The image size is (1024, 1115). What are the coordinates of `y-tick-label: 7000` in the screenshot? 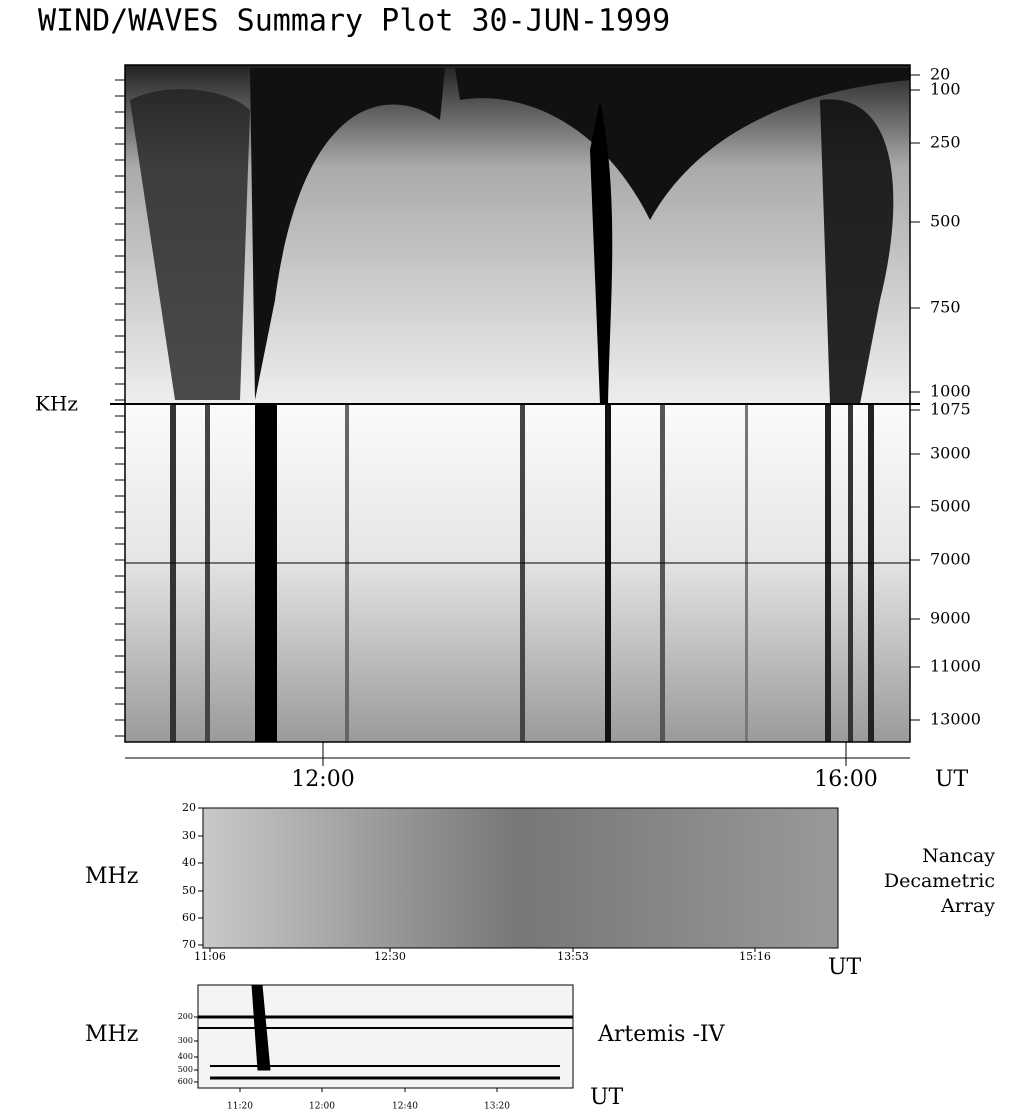 It's located at (950, 559).